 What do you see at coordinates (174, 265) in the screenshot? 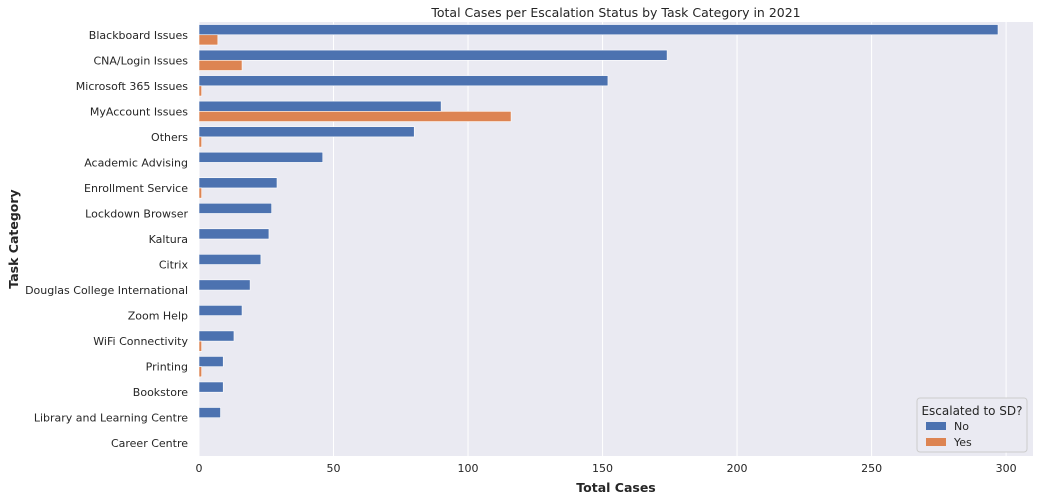
I see `y-tick-label: Citrix` at bounding box center [174, 265].